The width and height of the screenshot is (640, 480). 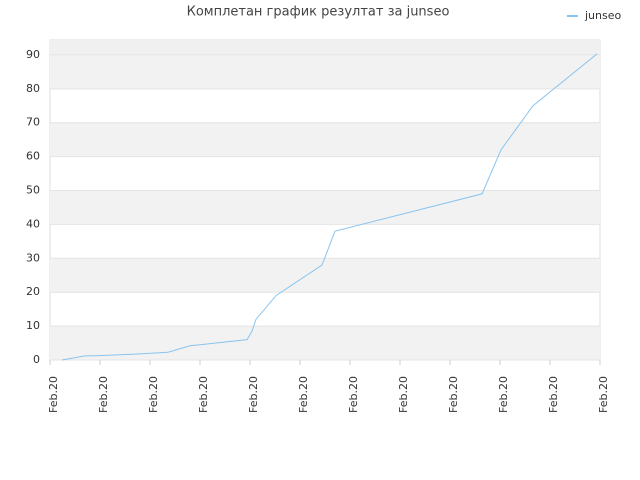 What do you see at coordinates (33, 122) in the screenshot?
I see `y-tick-label: 70` at bounding box center [33, 122].